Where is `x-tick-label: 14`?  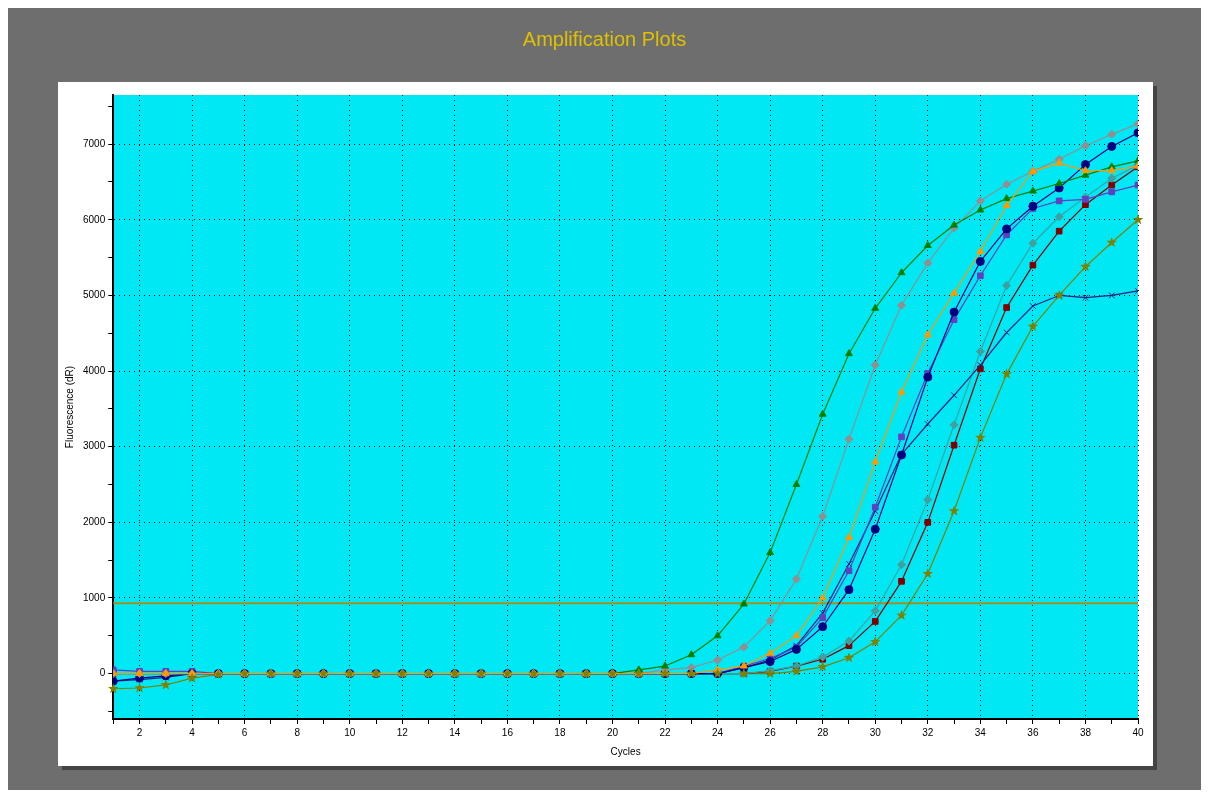 x-tick-label: 14 is located at coordinates (455, 732).